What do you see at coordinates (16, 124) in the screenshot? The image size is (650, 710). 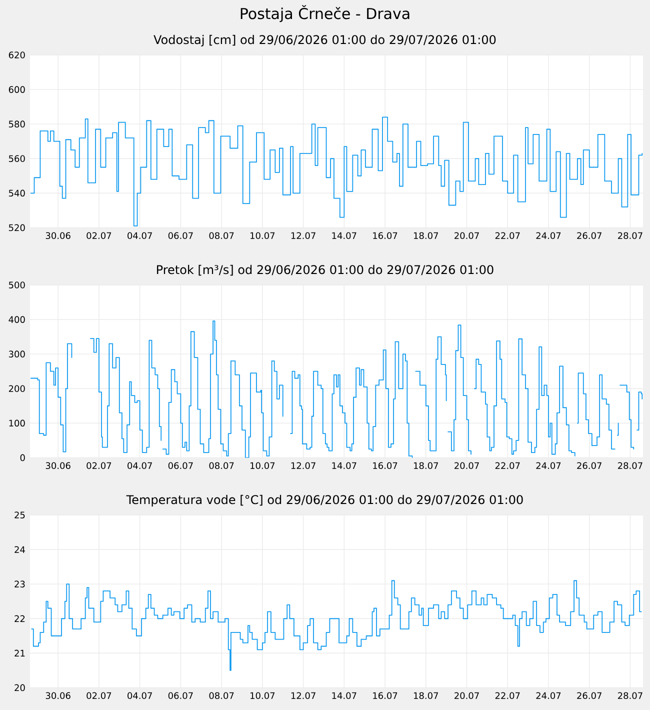 I see `y-tick-label: 580` at bounding box center [16, 124].